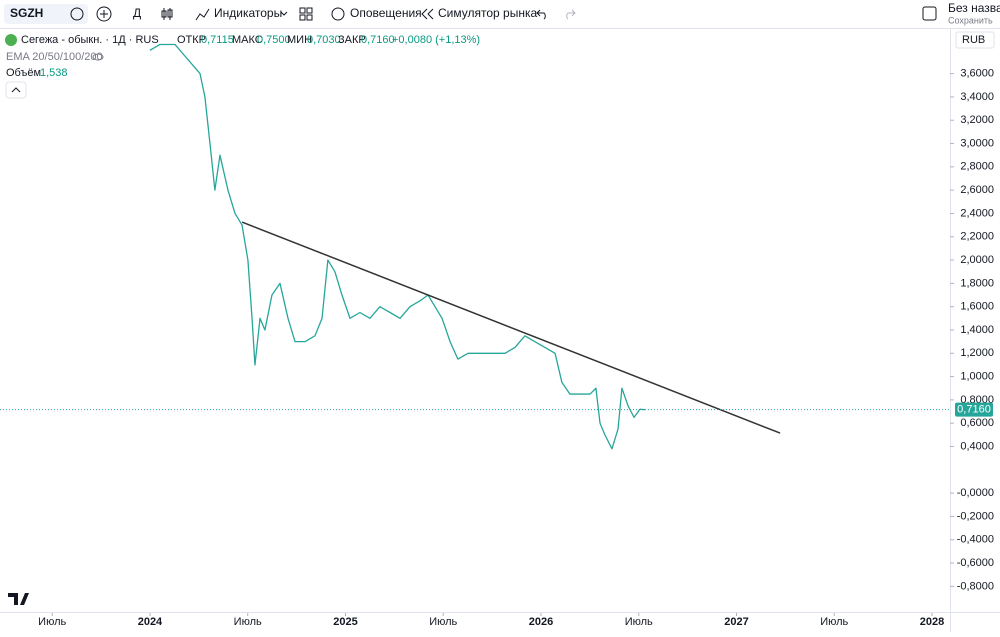 This screenshot has width=1000, height=637. What do you see at coordinates (352, 40) in the screenshot?
I see `close-label: ЗАКР` at bounding box center [352, 40].